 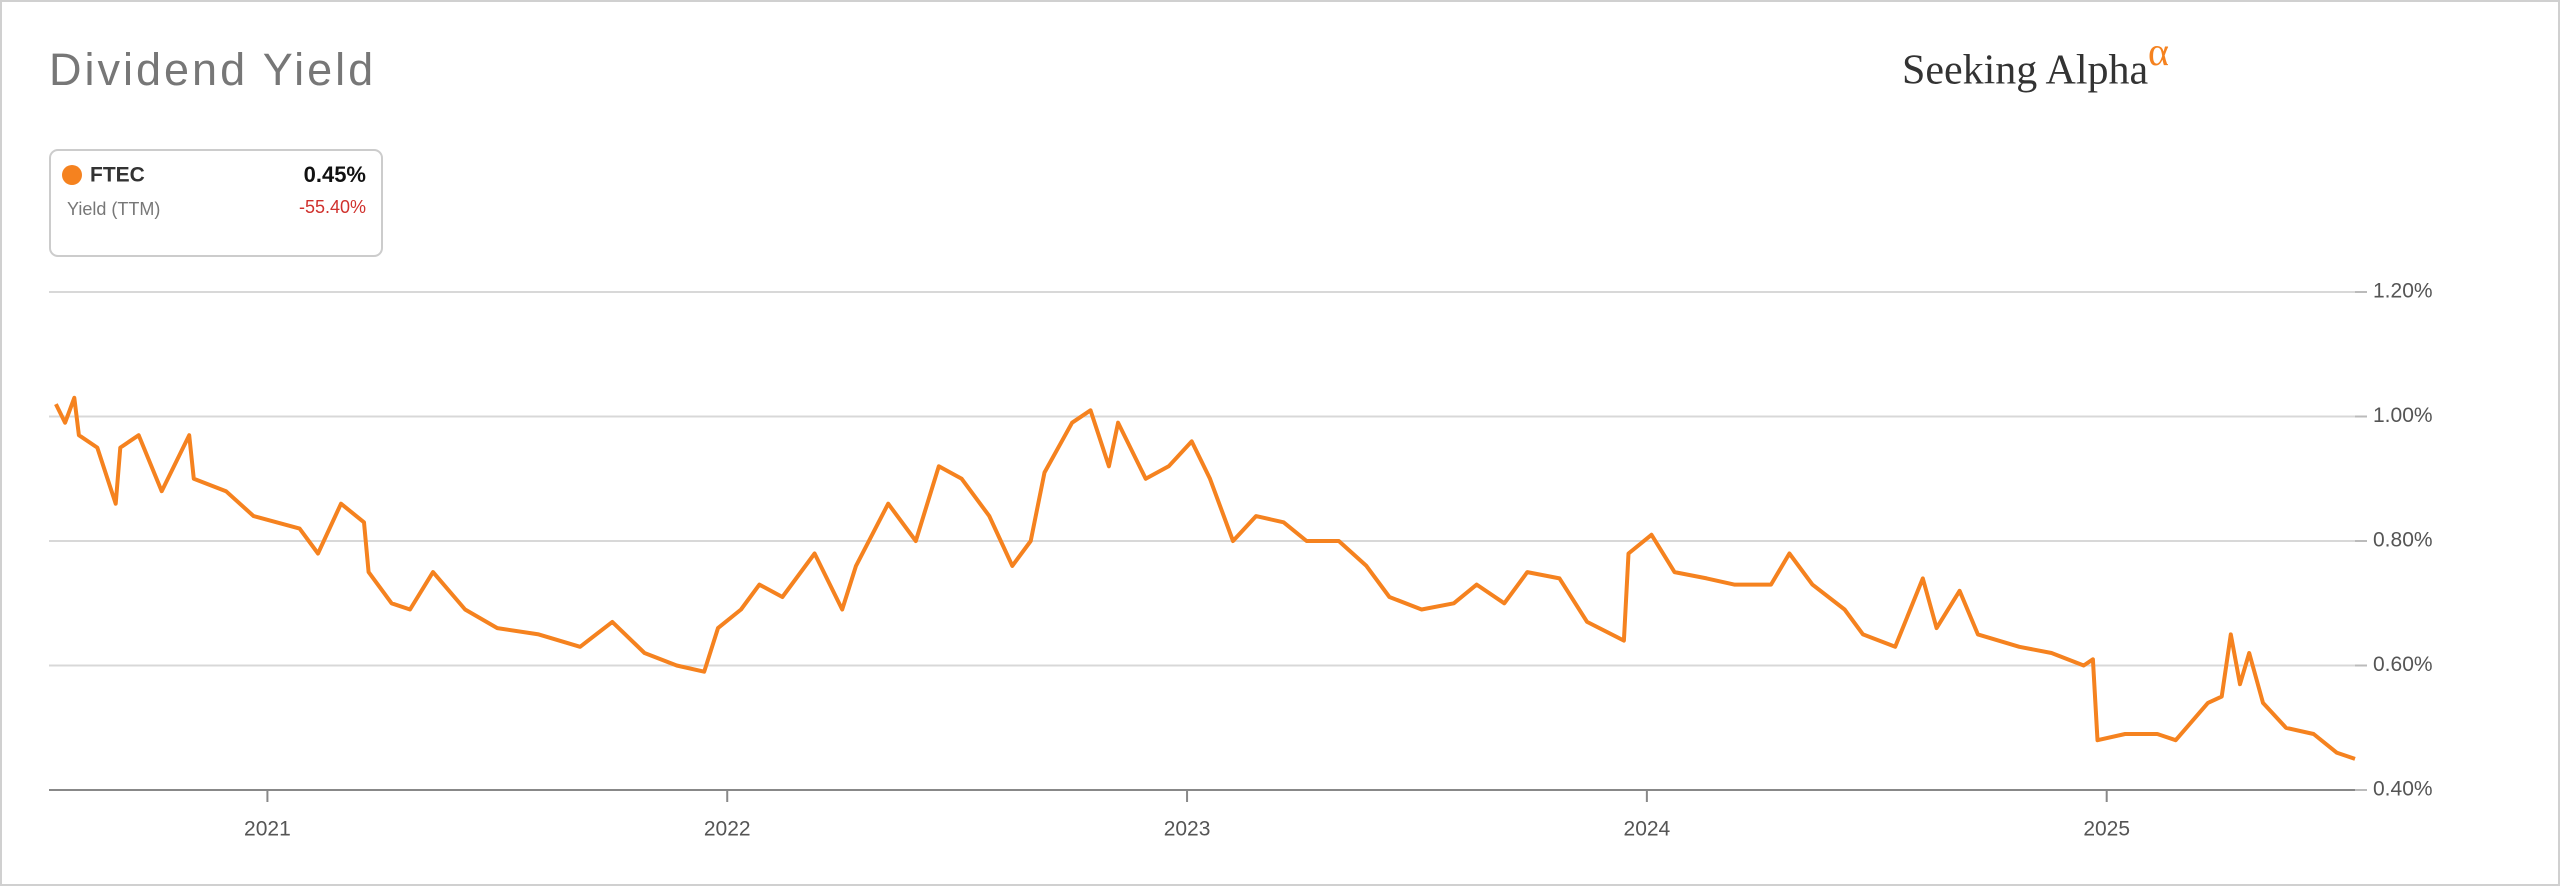 What do you see at coordinates (1187, 829) in the screenshot?
I see `x-tick-label: 2023` at bounding box center [1187, 829].